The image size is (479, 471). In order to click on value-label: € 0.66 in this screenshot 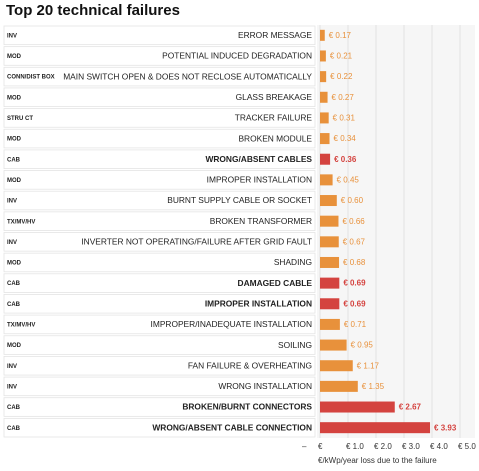, I will do `click(353, 221)`.